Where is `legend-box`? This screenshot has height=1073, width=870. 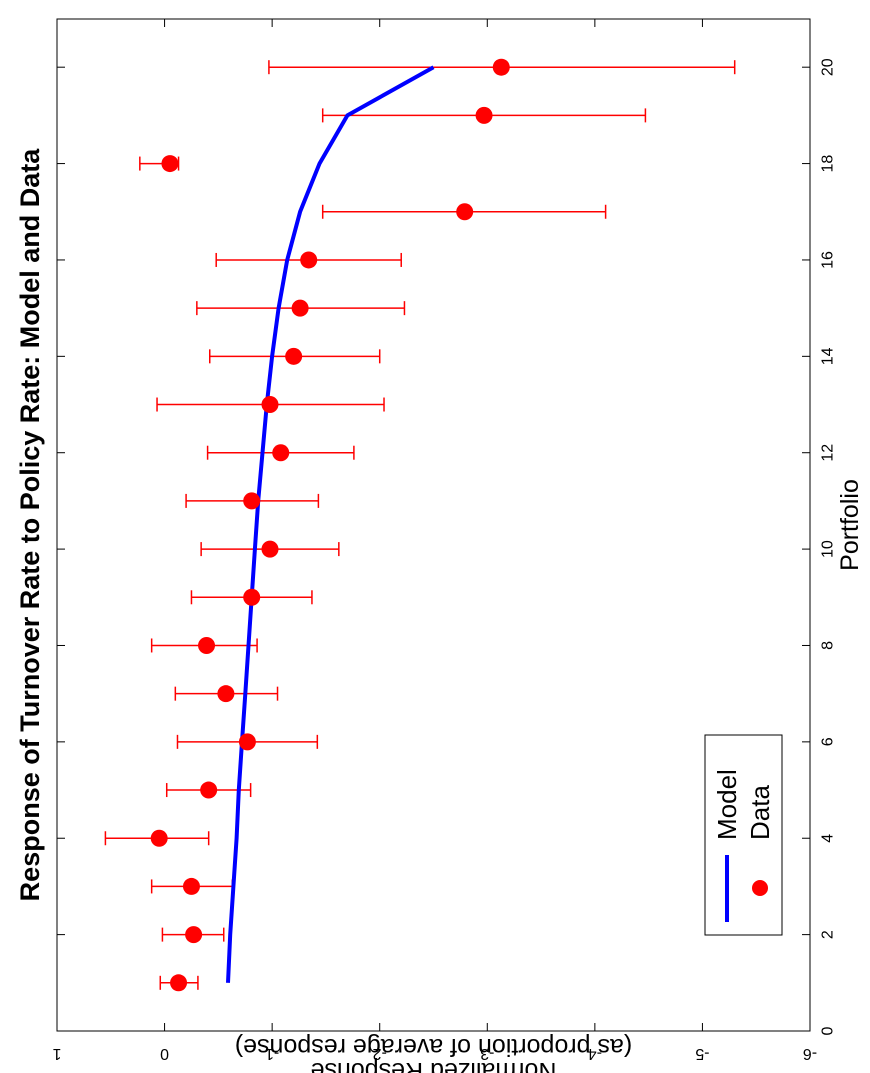 legend-box is located at coordinates (743, 835).